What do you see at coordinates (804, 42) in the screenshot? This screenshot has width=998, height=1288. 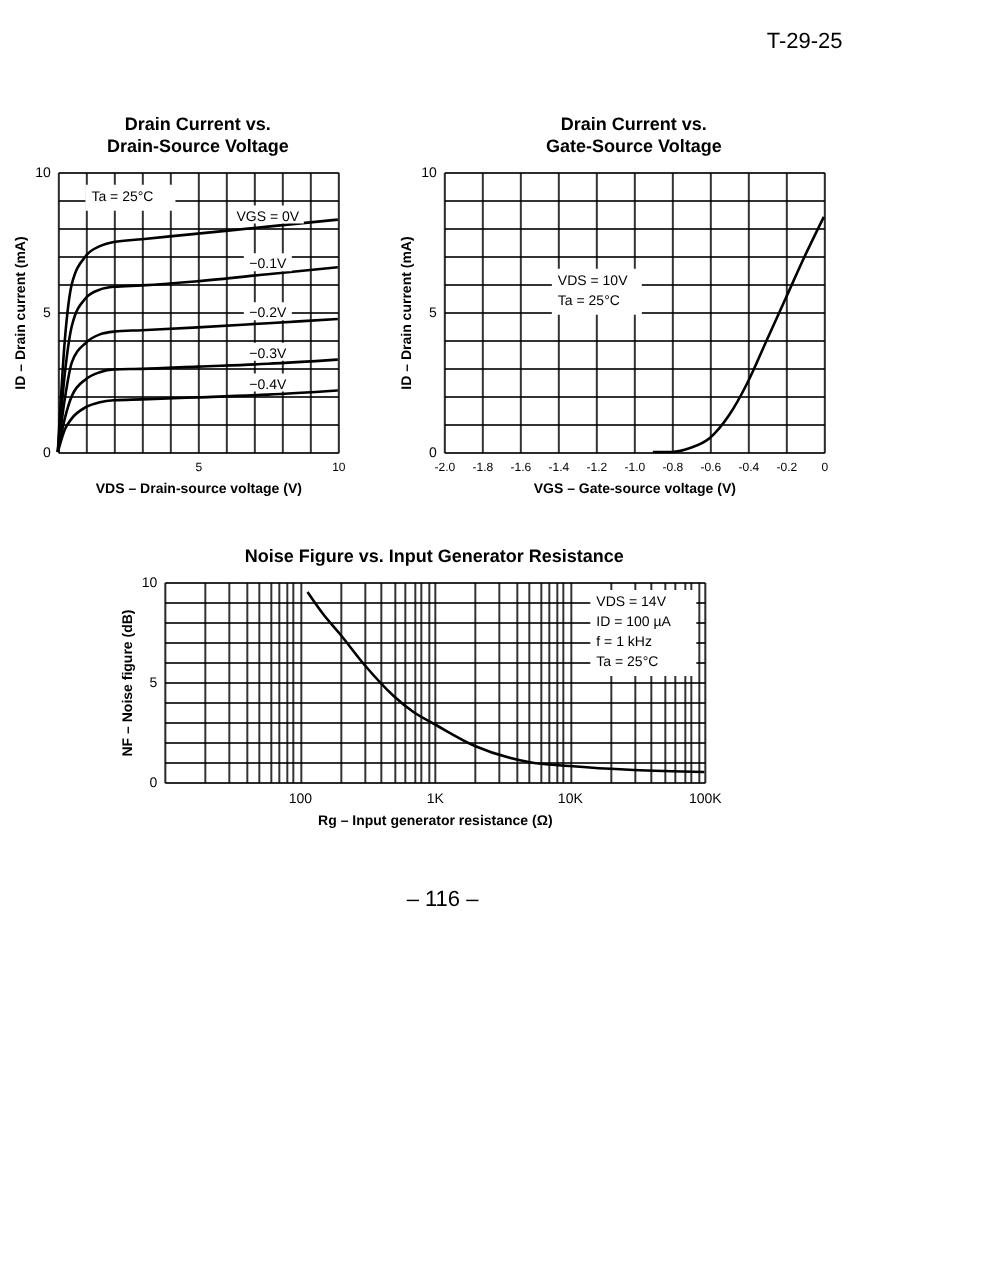 I see `text: T-29-25` at bounding box center [804, 42].